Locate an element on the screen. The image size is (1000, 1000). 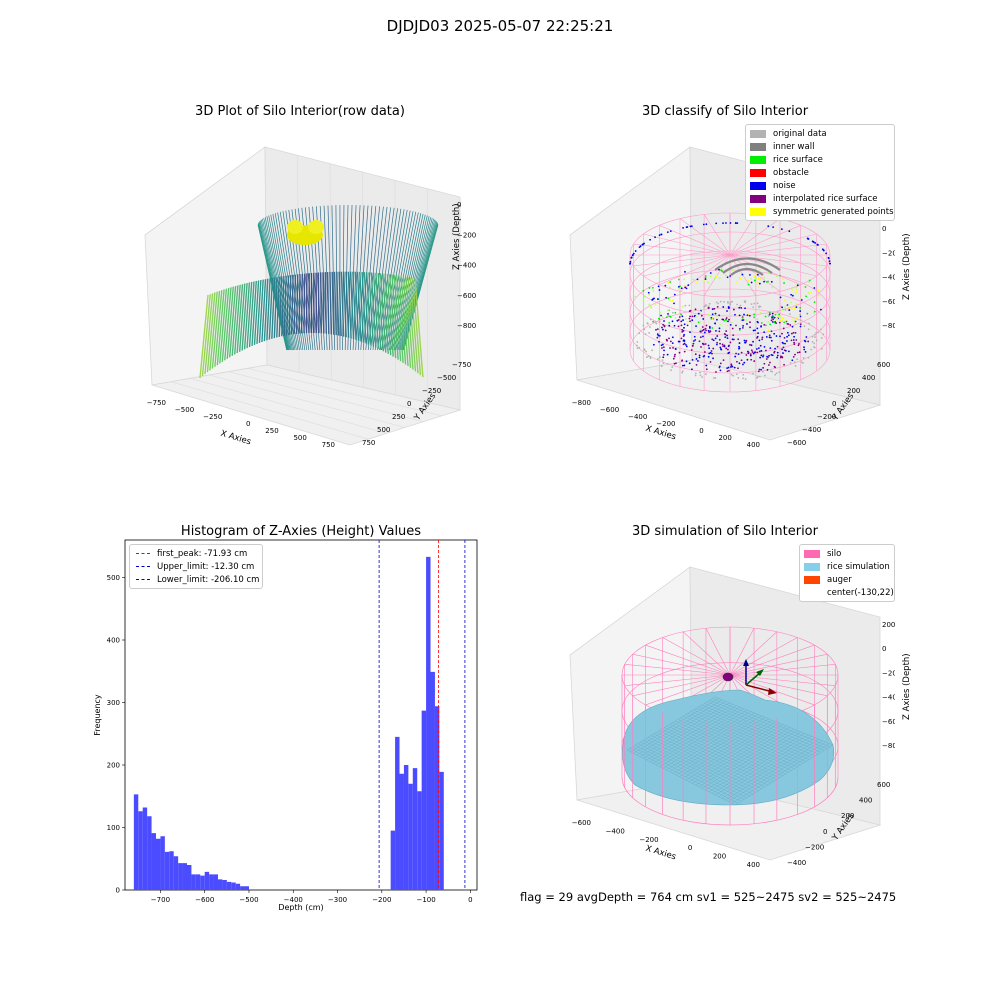
x-tick-label: −400 is located at coordinates (293, 900).